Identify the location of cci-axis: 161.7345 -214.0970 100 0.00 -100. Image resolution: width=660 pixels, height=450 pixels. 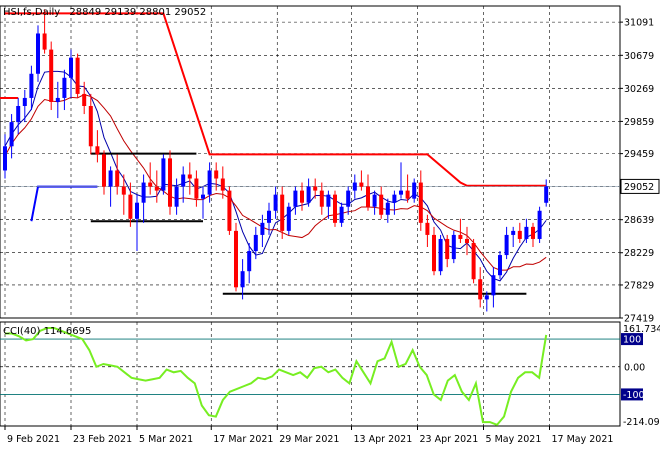
(640, 376).